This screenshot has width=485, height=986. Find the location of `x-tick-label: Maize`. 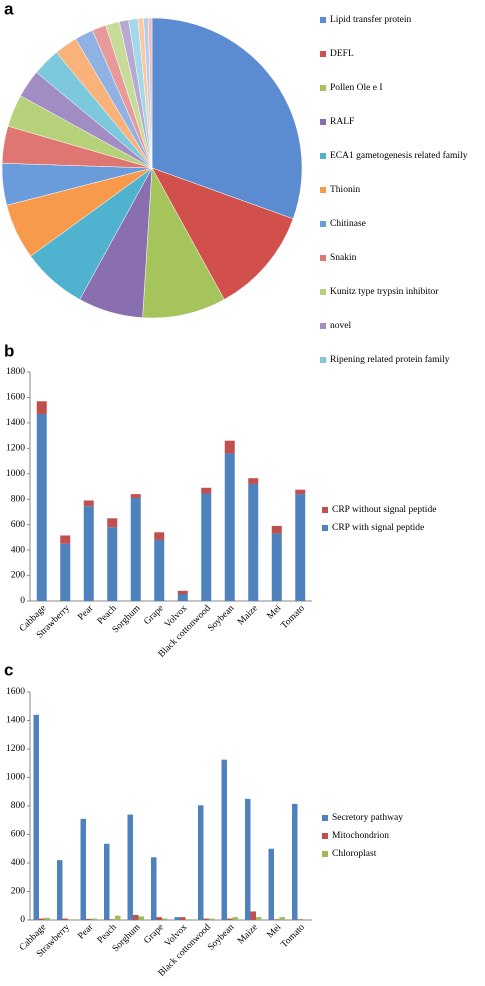

x-tick-label: Maize is located at coordinates (248, 935).